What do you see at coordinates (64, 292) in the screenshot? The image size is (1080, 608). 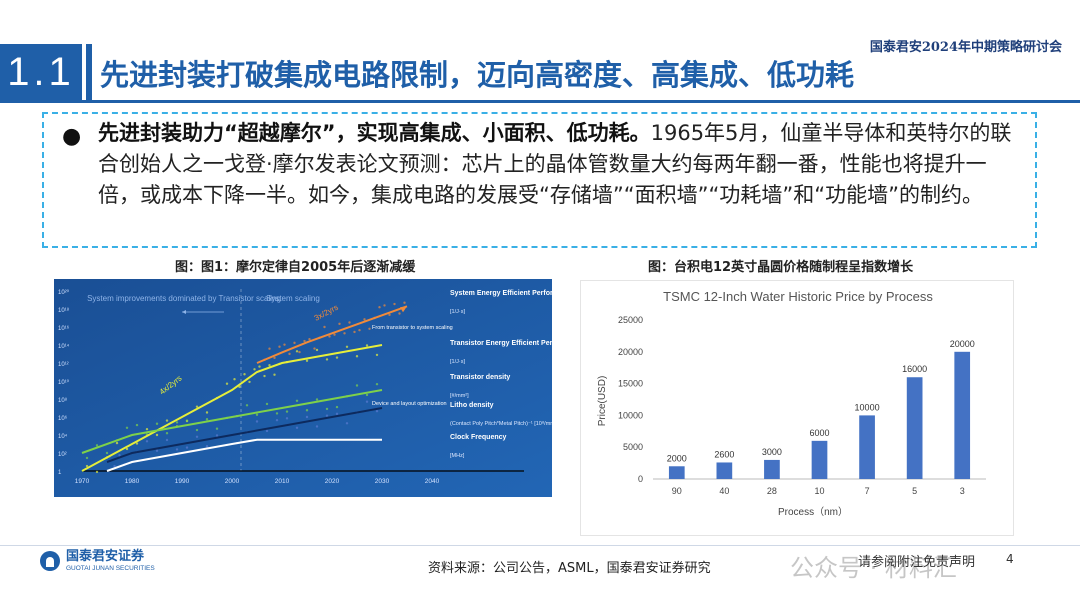 I see `y-tick-label: 10²⁰` at bounding box center [64, 292].